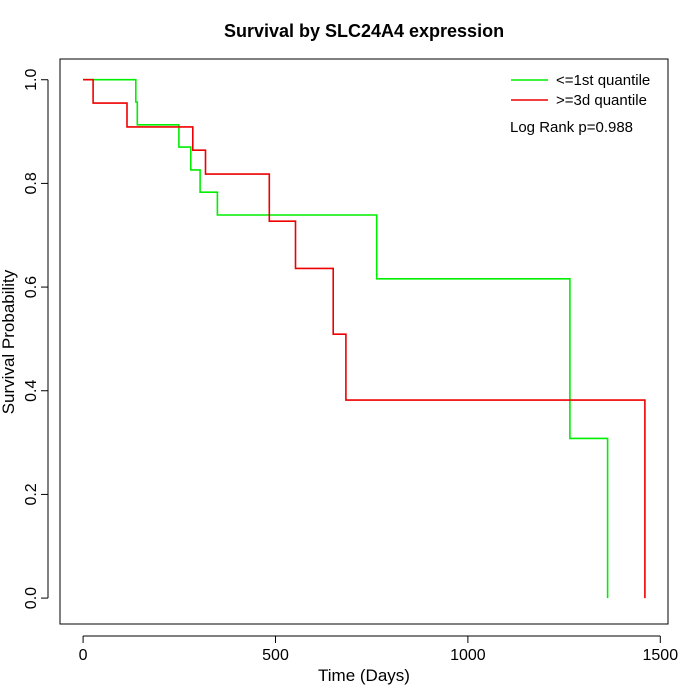 The image size is (700, 700). I want to click on x-tick-label: 0, so click(83, 655).